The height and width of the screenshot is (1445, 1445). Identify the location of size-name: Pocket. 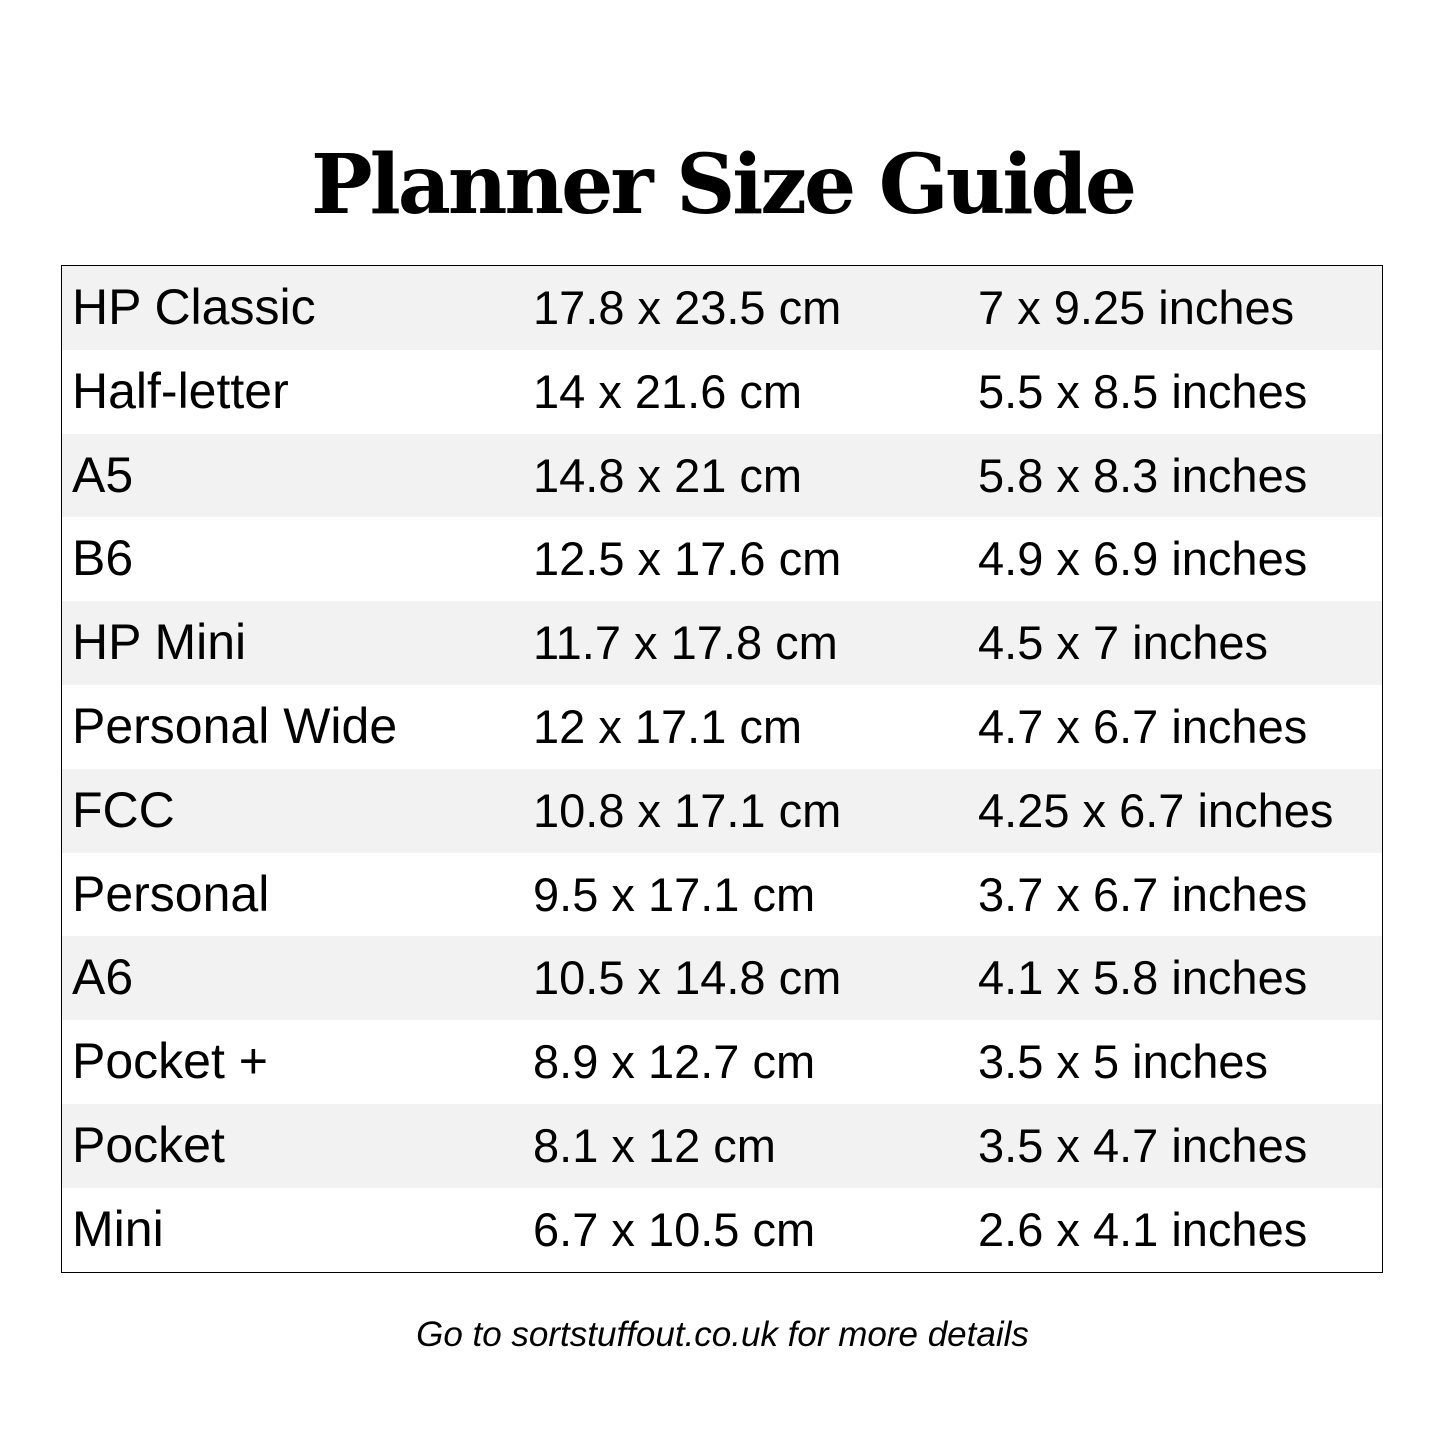
(148, 1144).